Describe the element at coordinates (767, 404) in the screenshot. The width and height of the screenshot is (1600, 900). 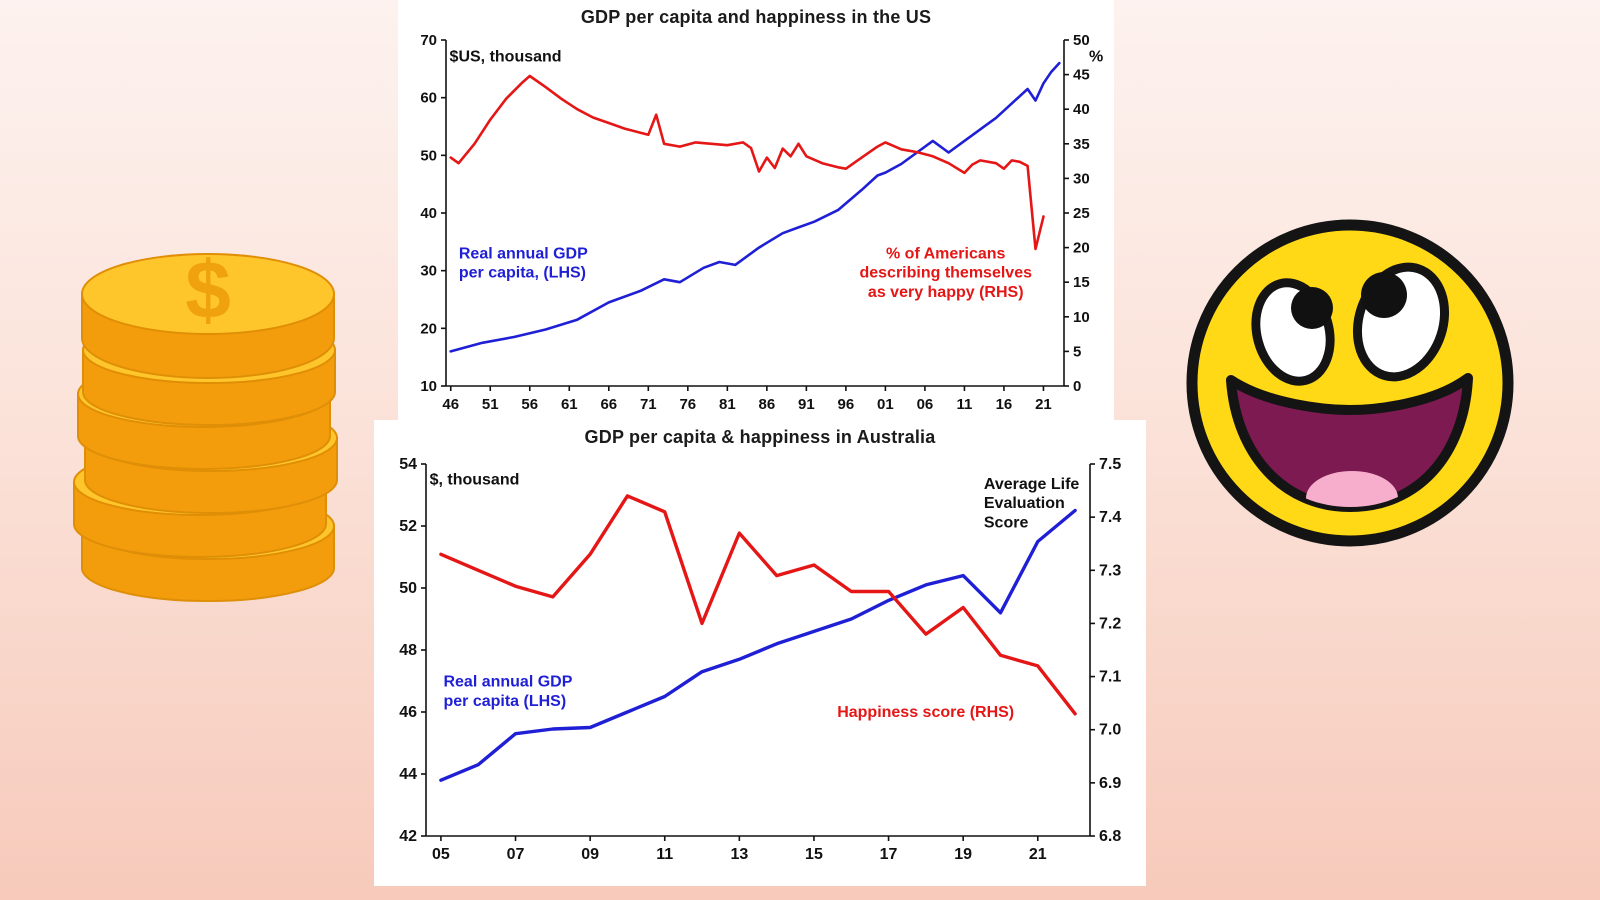
I see `x-axis-tick-label: 86` at that location.